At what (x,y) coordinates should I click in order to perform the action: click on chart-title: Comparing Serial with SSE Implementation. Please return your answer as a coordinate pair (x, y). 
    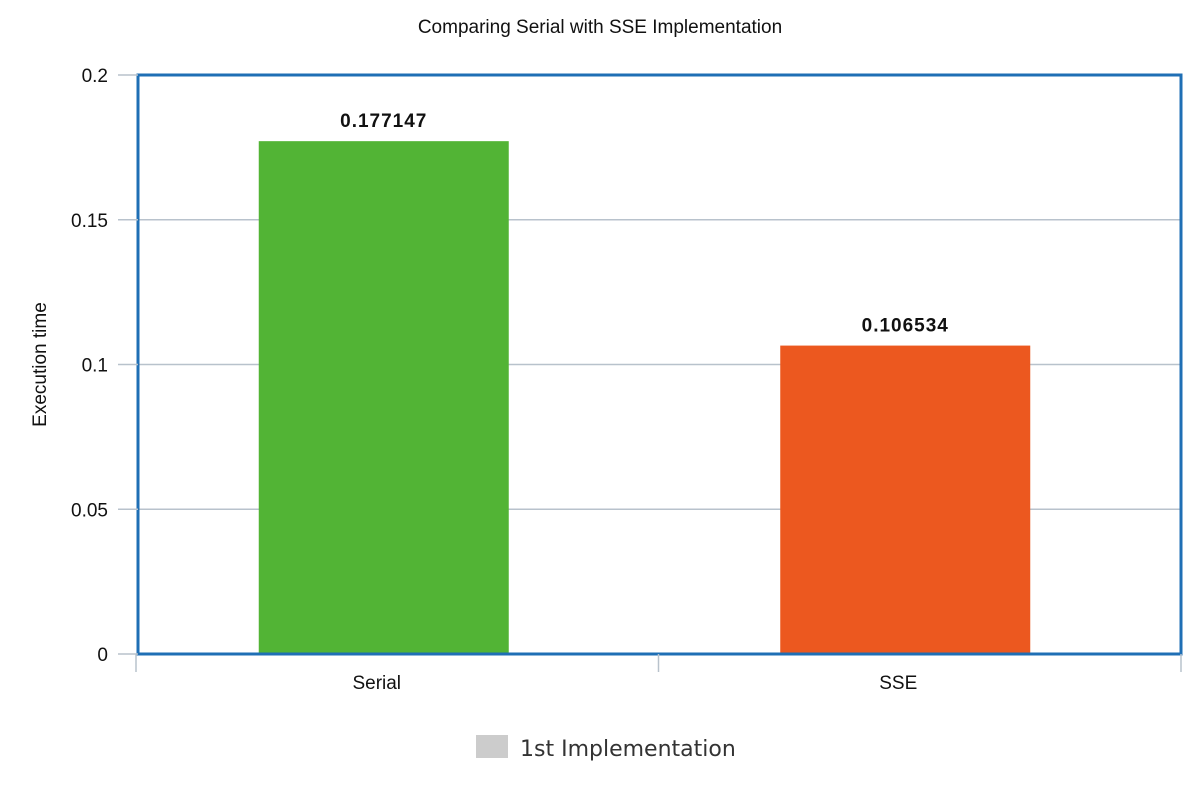
    Looking at the image, I should click on (600, 27).